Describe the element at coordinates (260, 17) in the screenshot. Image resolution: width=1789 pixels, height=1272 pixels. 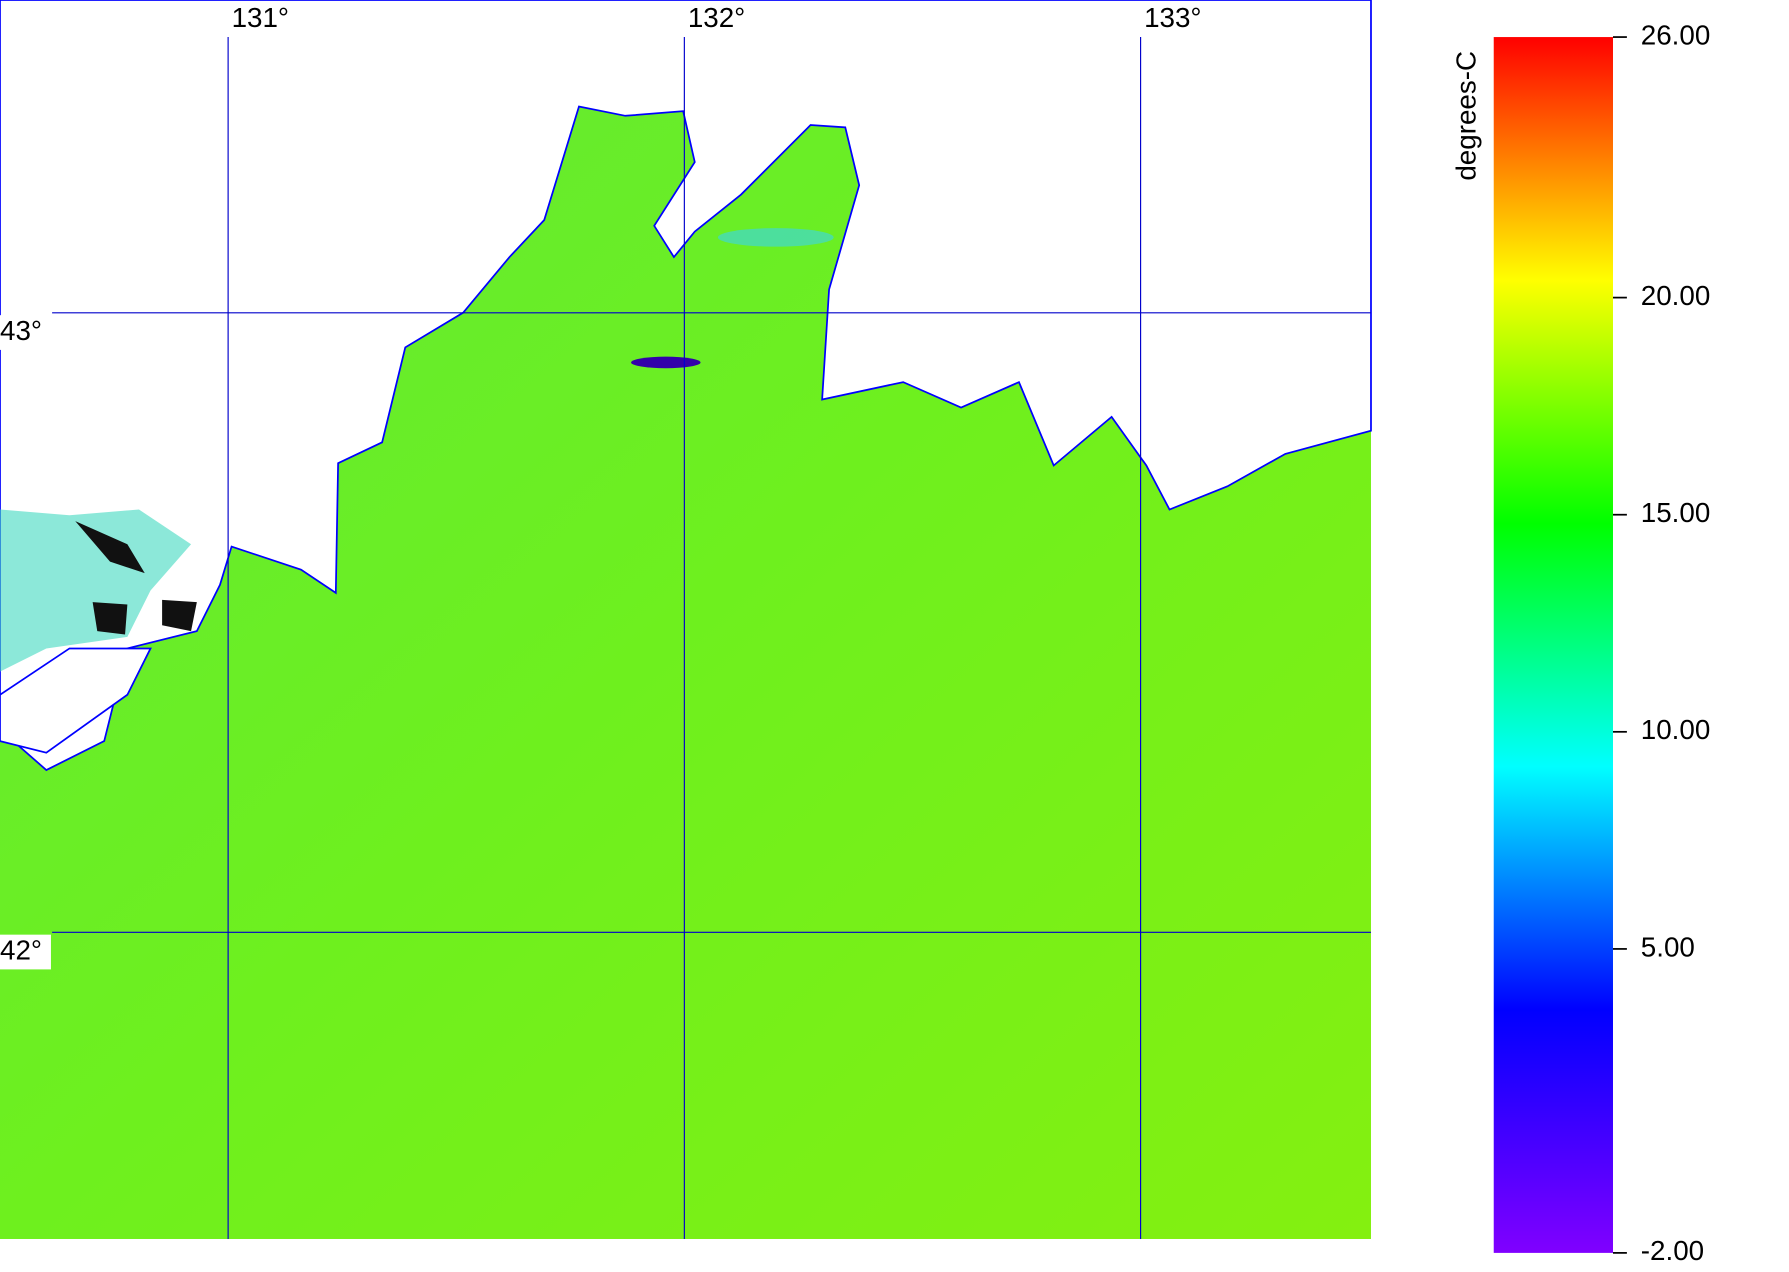
I see `longitude-label: 131°` at that location.